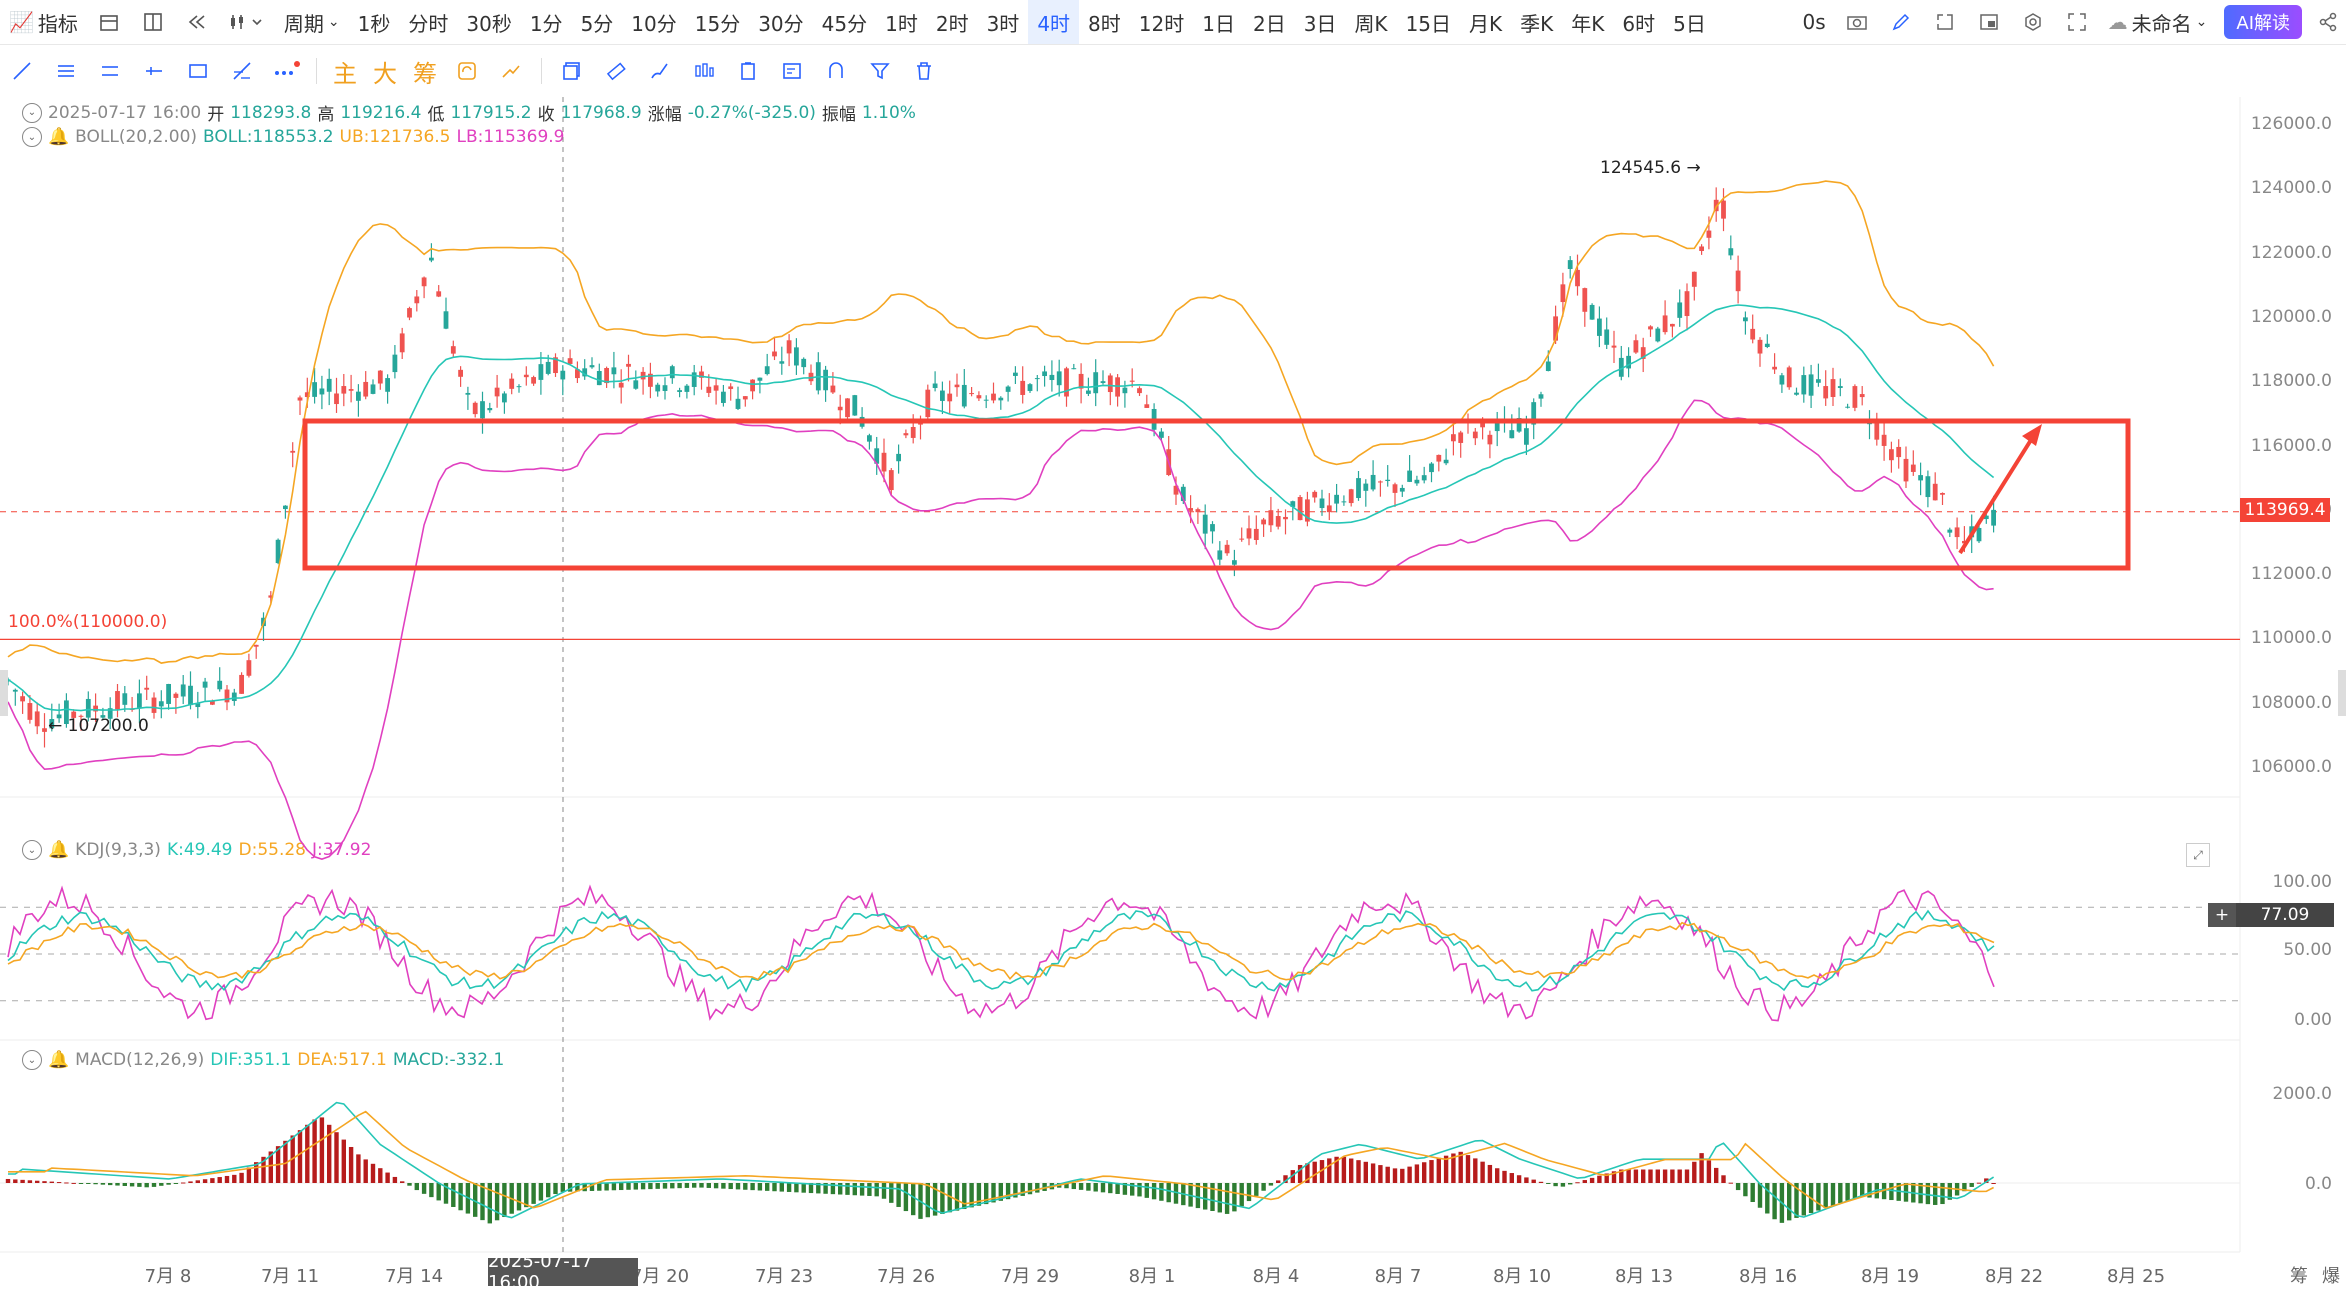 The width and height of the screenshot is (2346, 1296). I want to click on fullscreen-icon, so click(2077, 22).